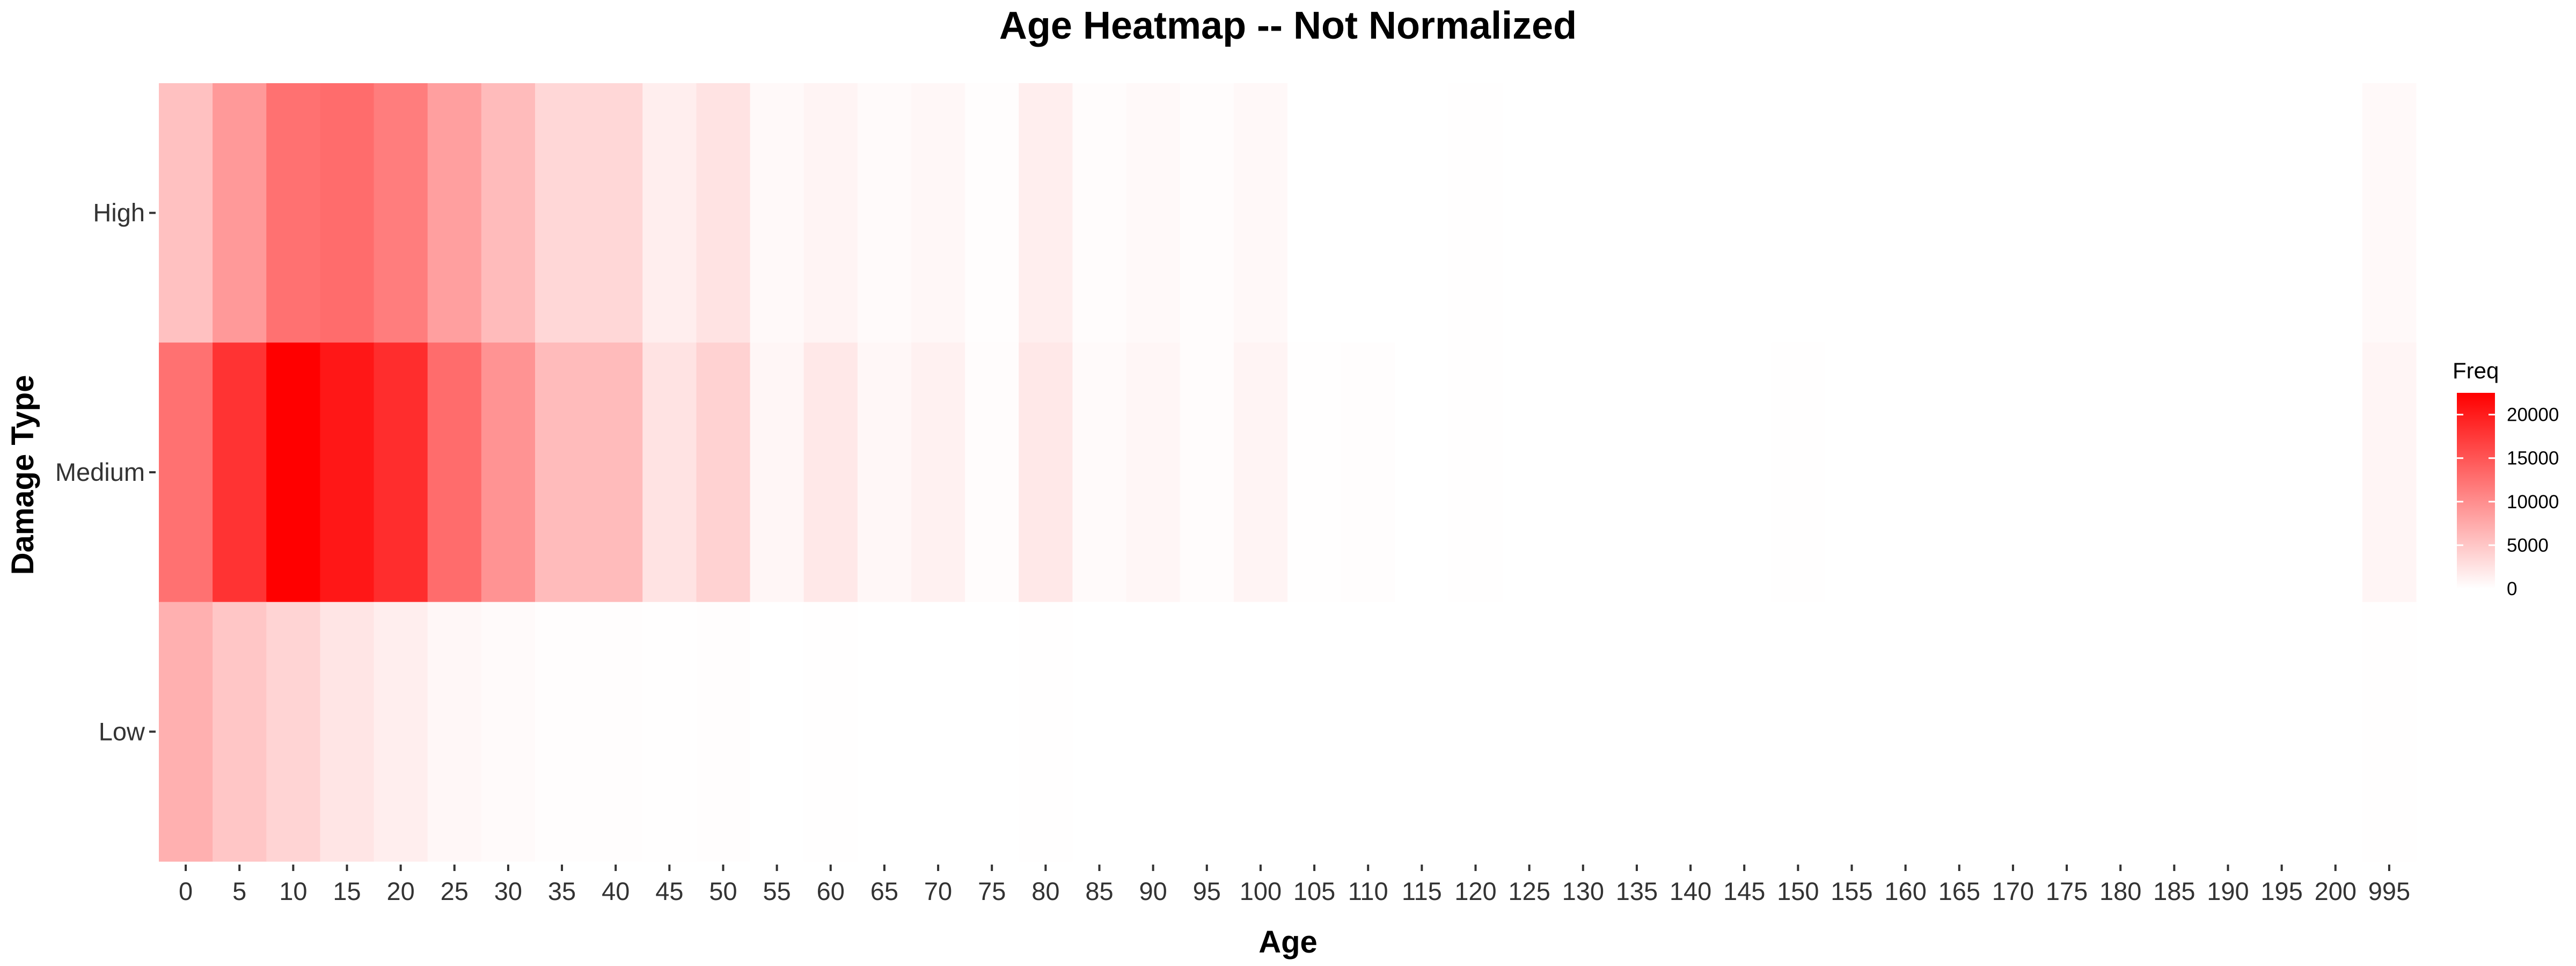 This screenshot has width=2576, height=966. Describe the element at coordinates (2120, 891) in the screenshot. I see `x-tick-label-180: 180` at that location.